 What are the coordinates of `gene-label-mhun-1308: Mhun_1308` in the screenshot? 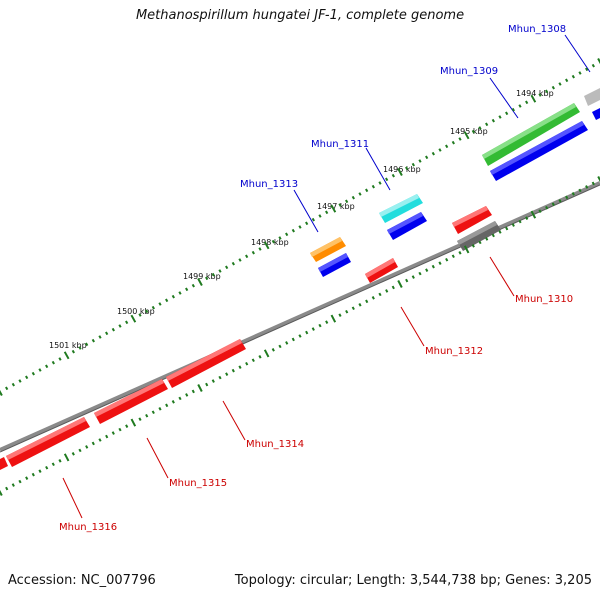 It's located at (537, 29).